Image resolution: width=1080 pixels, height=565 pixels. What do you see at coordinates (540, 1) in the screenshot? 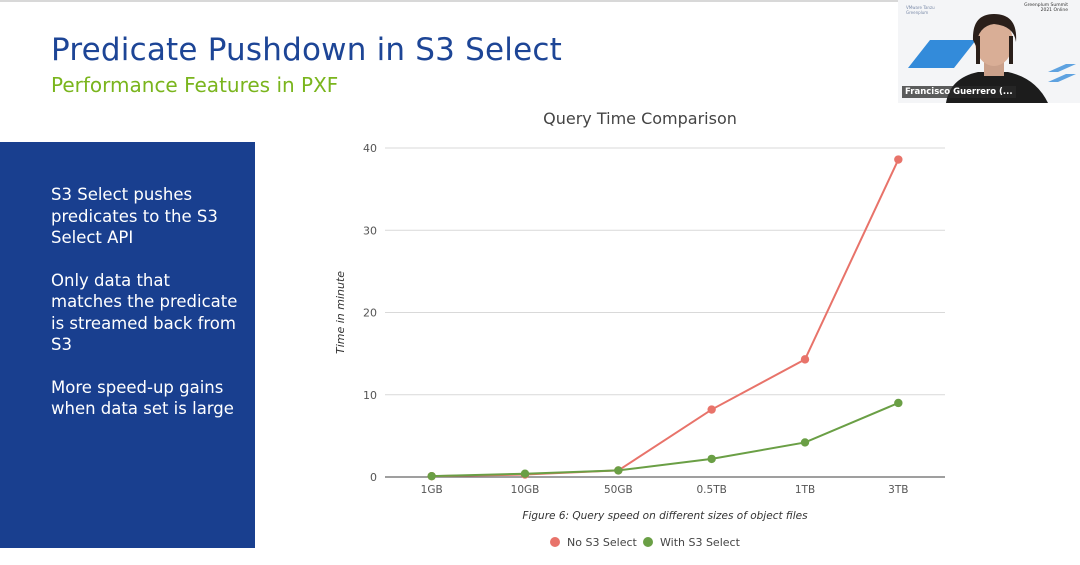
I see `top-divider` at bounding box center [540, 1].